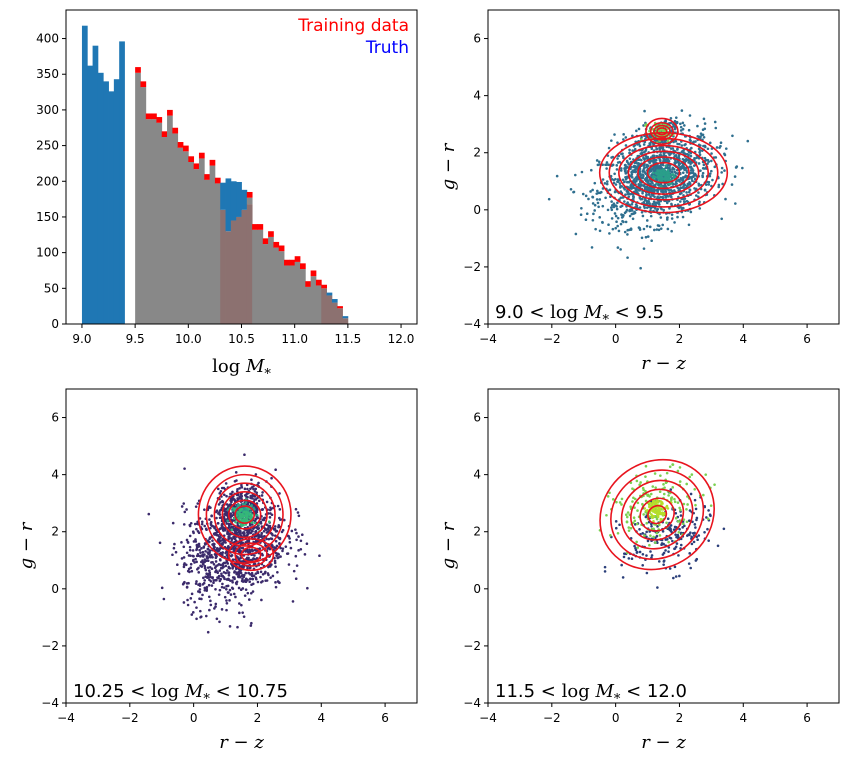 Image resolution: width=849 pixels, height=761 pixels. What do you see at coordinates (234, 543) in the screenshot?
I see `plot-area` at bounding box center [234, 543].